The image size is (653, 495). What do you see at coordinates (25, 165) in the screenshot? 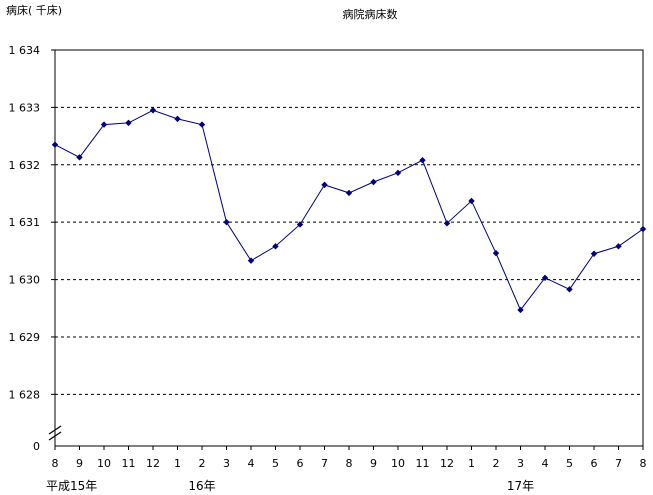
I see `y-tick-label: 1 632` at bounding box center [25, 165].